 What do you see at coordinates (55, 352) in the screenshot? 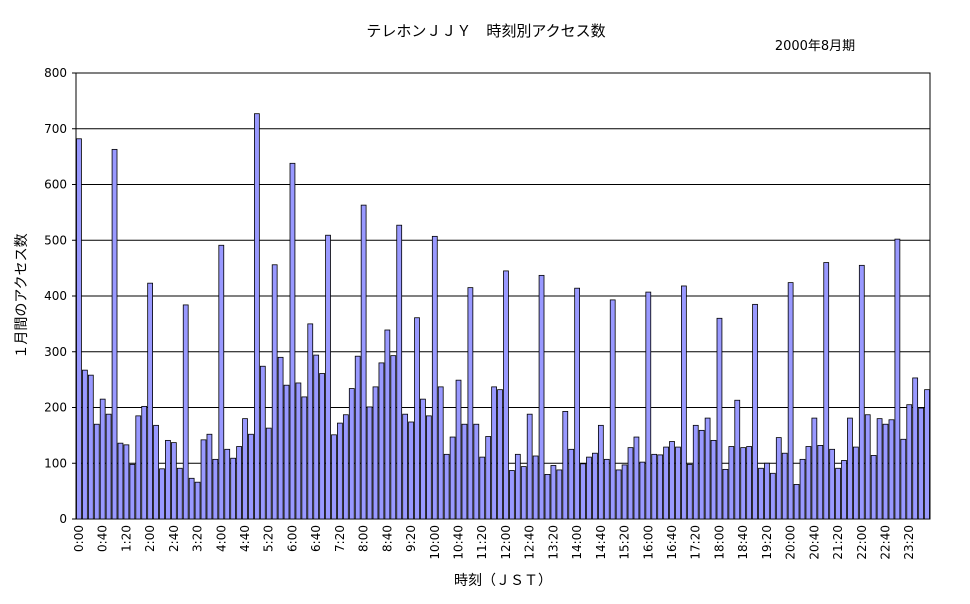
I see `y-tick-label: 300` at bounding box center [55, 352].